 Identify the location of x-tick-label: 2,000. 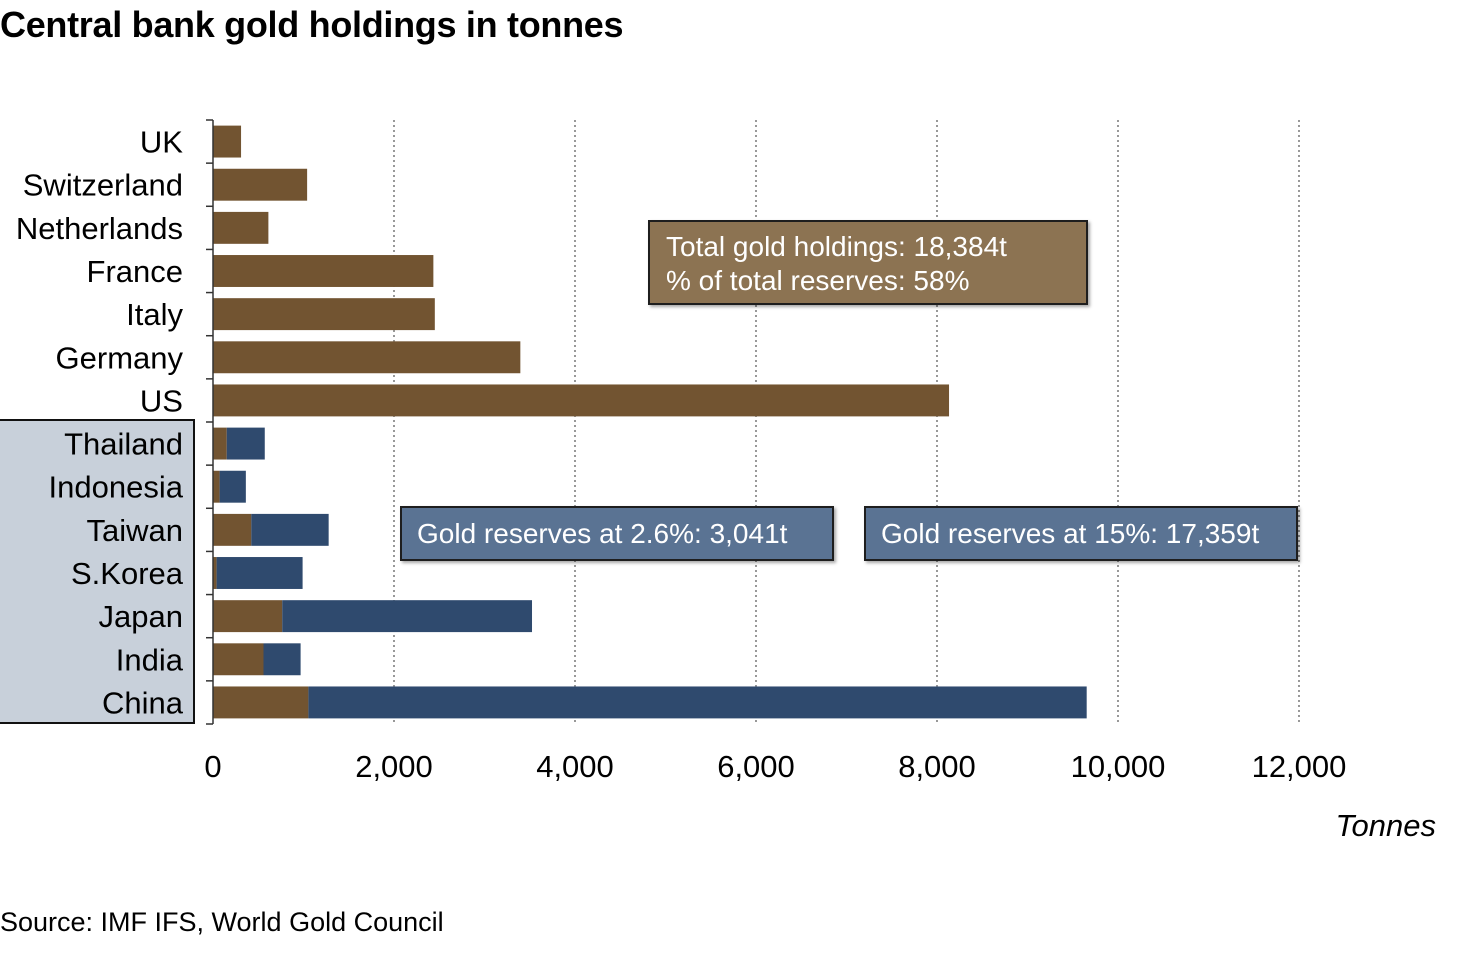
(394, 766).